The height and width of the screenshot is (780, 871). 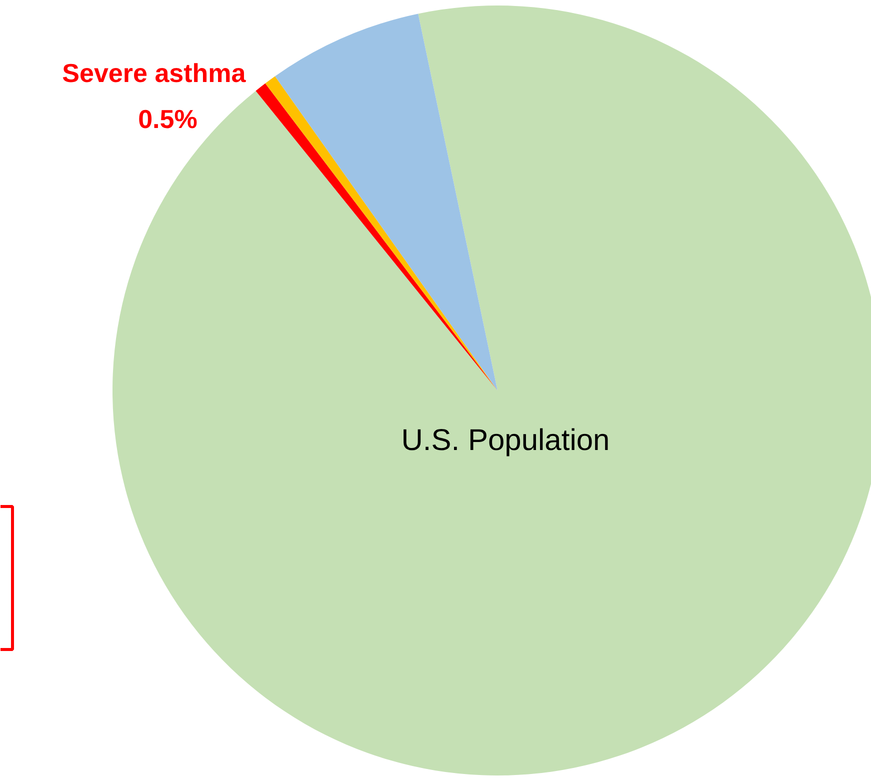 I want to click on data-label: 0.5%, so click(x=168, y=119).